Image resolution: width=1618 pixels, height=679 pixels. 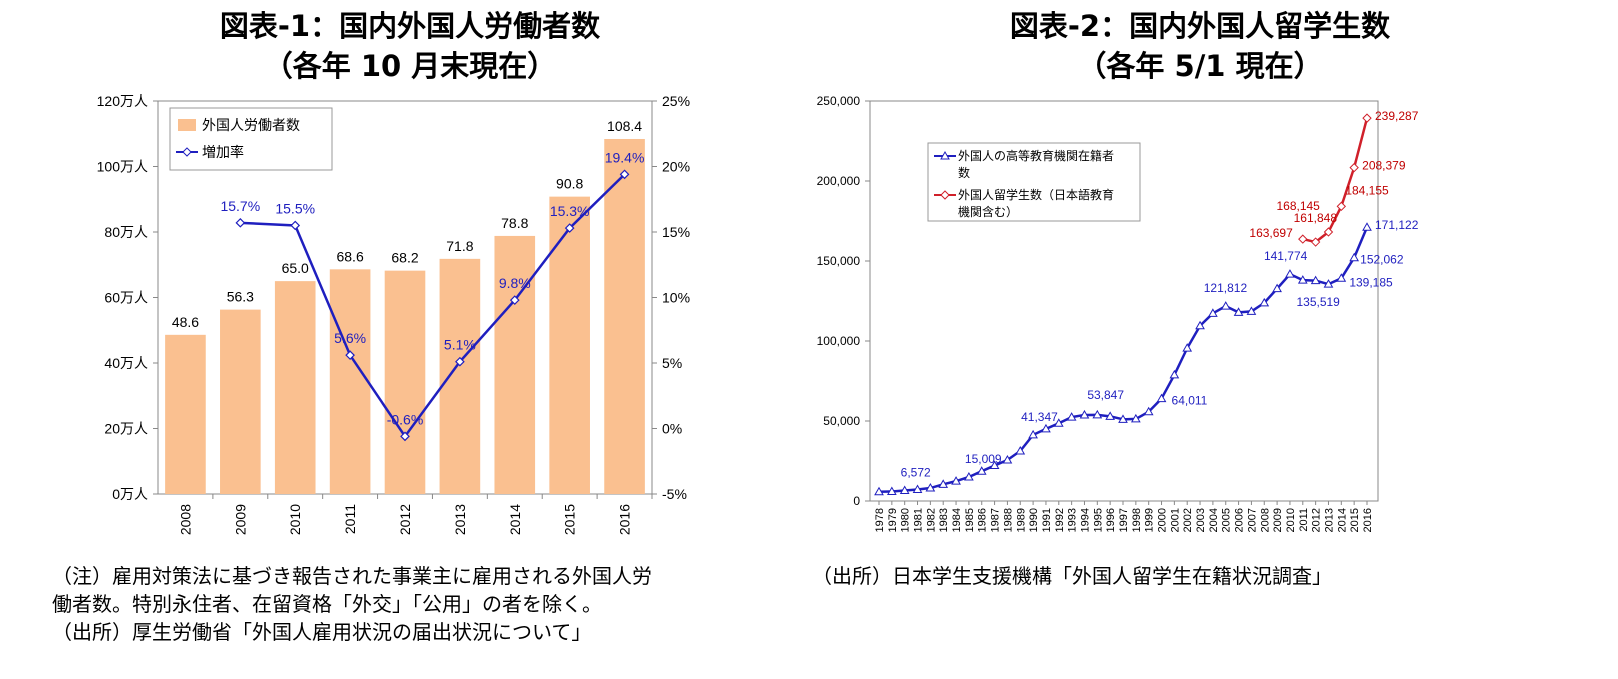 I want to click on chart2-legend-red-label-1: 外国人留学生数（日本語教育, so click(x=1036, y=194).